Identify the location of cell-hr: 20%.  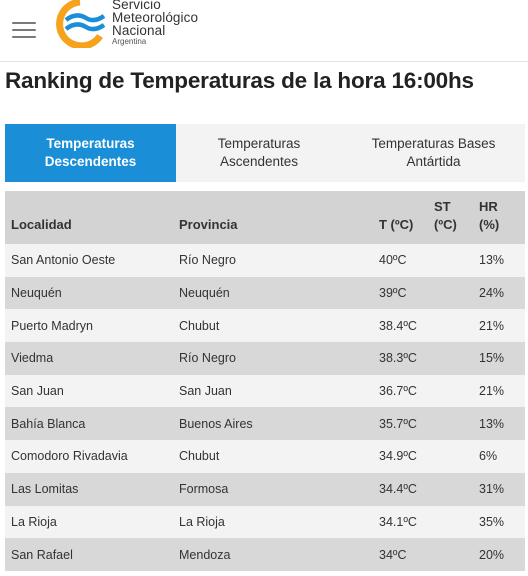
(492, 554).